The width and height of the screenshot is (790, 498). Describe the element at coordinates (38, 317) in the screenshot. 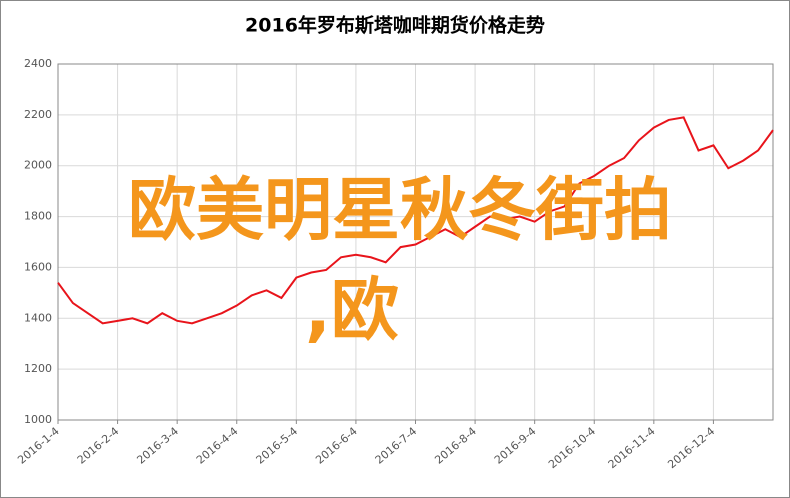

I see `y-tick-label: 1400` at that location.